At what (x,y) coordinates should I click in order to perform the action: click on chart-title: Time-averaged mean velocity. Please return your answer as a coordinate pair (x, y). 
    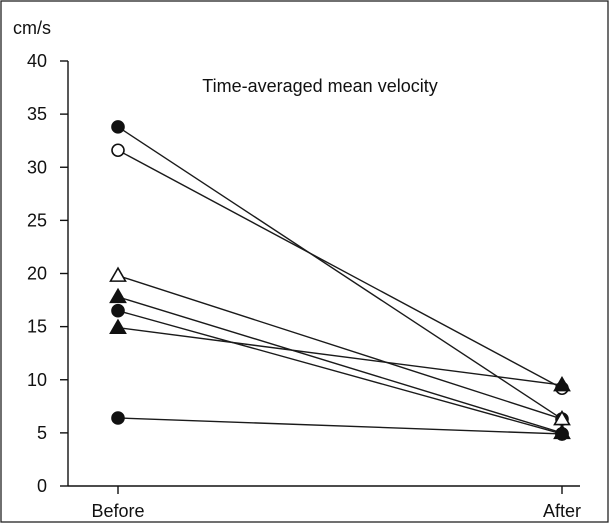
    Looking at the image, I should click on (319, 86).